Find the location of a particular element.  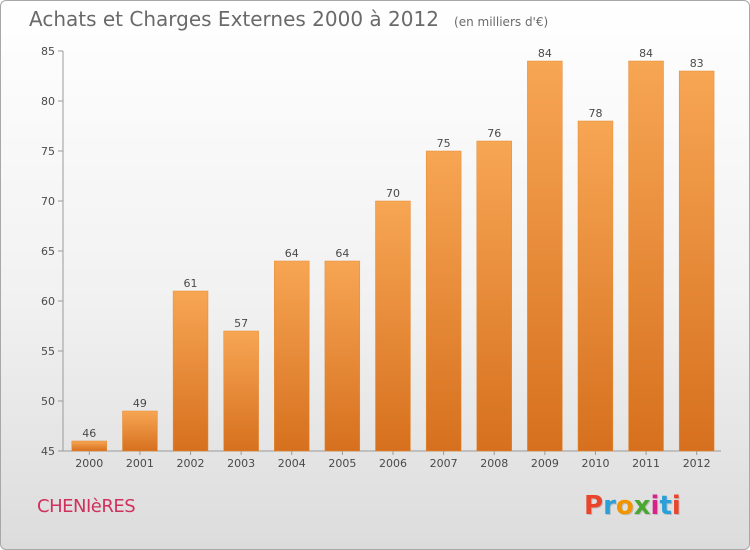

y-tick-label: 60 is located at coordinates (48, 301).